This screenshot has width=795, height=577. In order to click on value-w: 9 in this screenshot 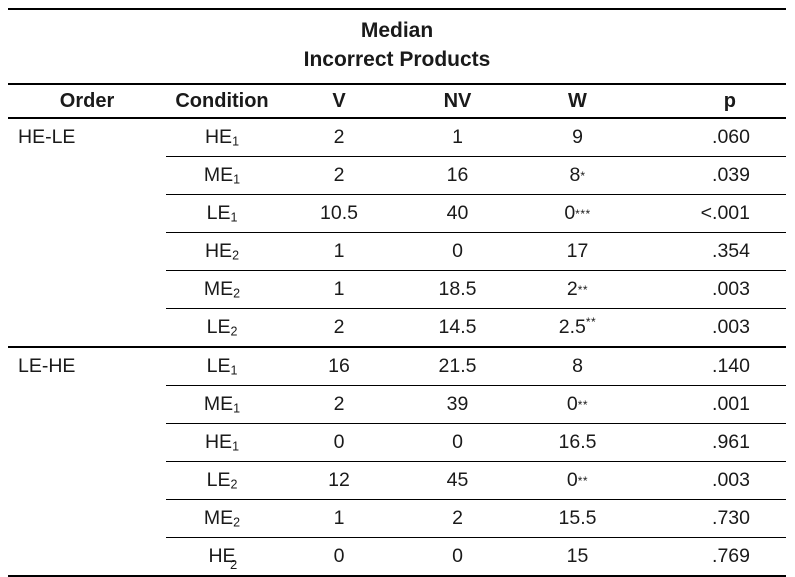, I will do `click(577, 137)`.